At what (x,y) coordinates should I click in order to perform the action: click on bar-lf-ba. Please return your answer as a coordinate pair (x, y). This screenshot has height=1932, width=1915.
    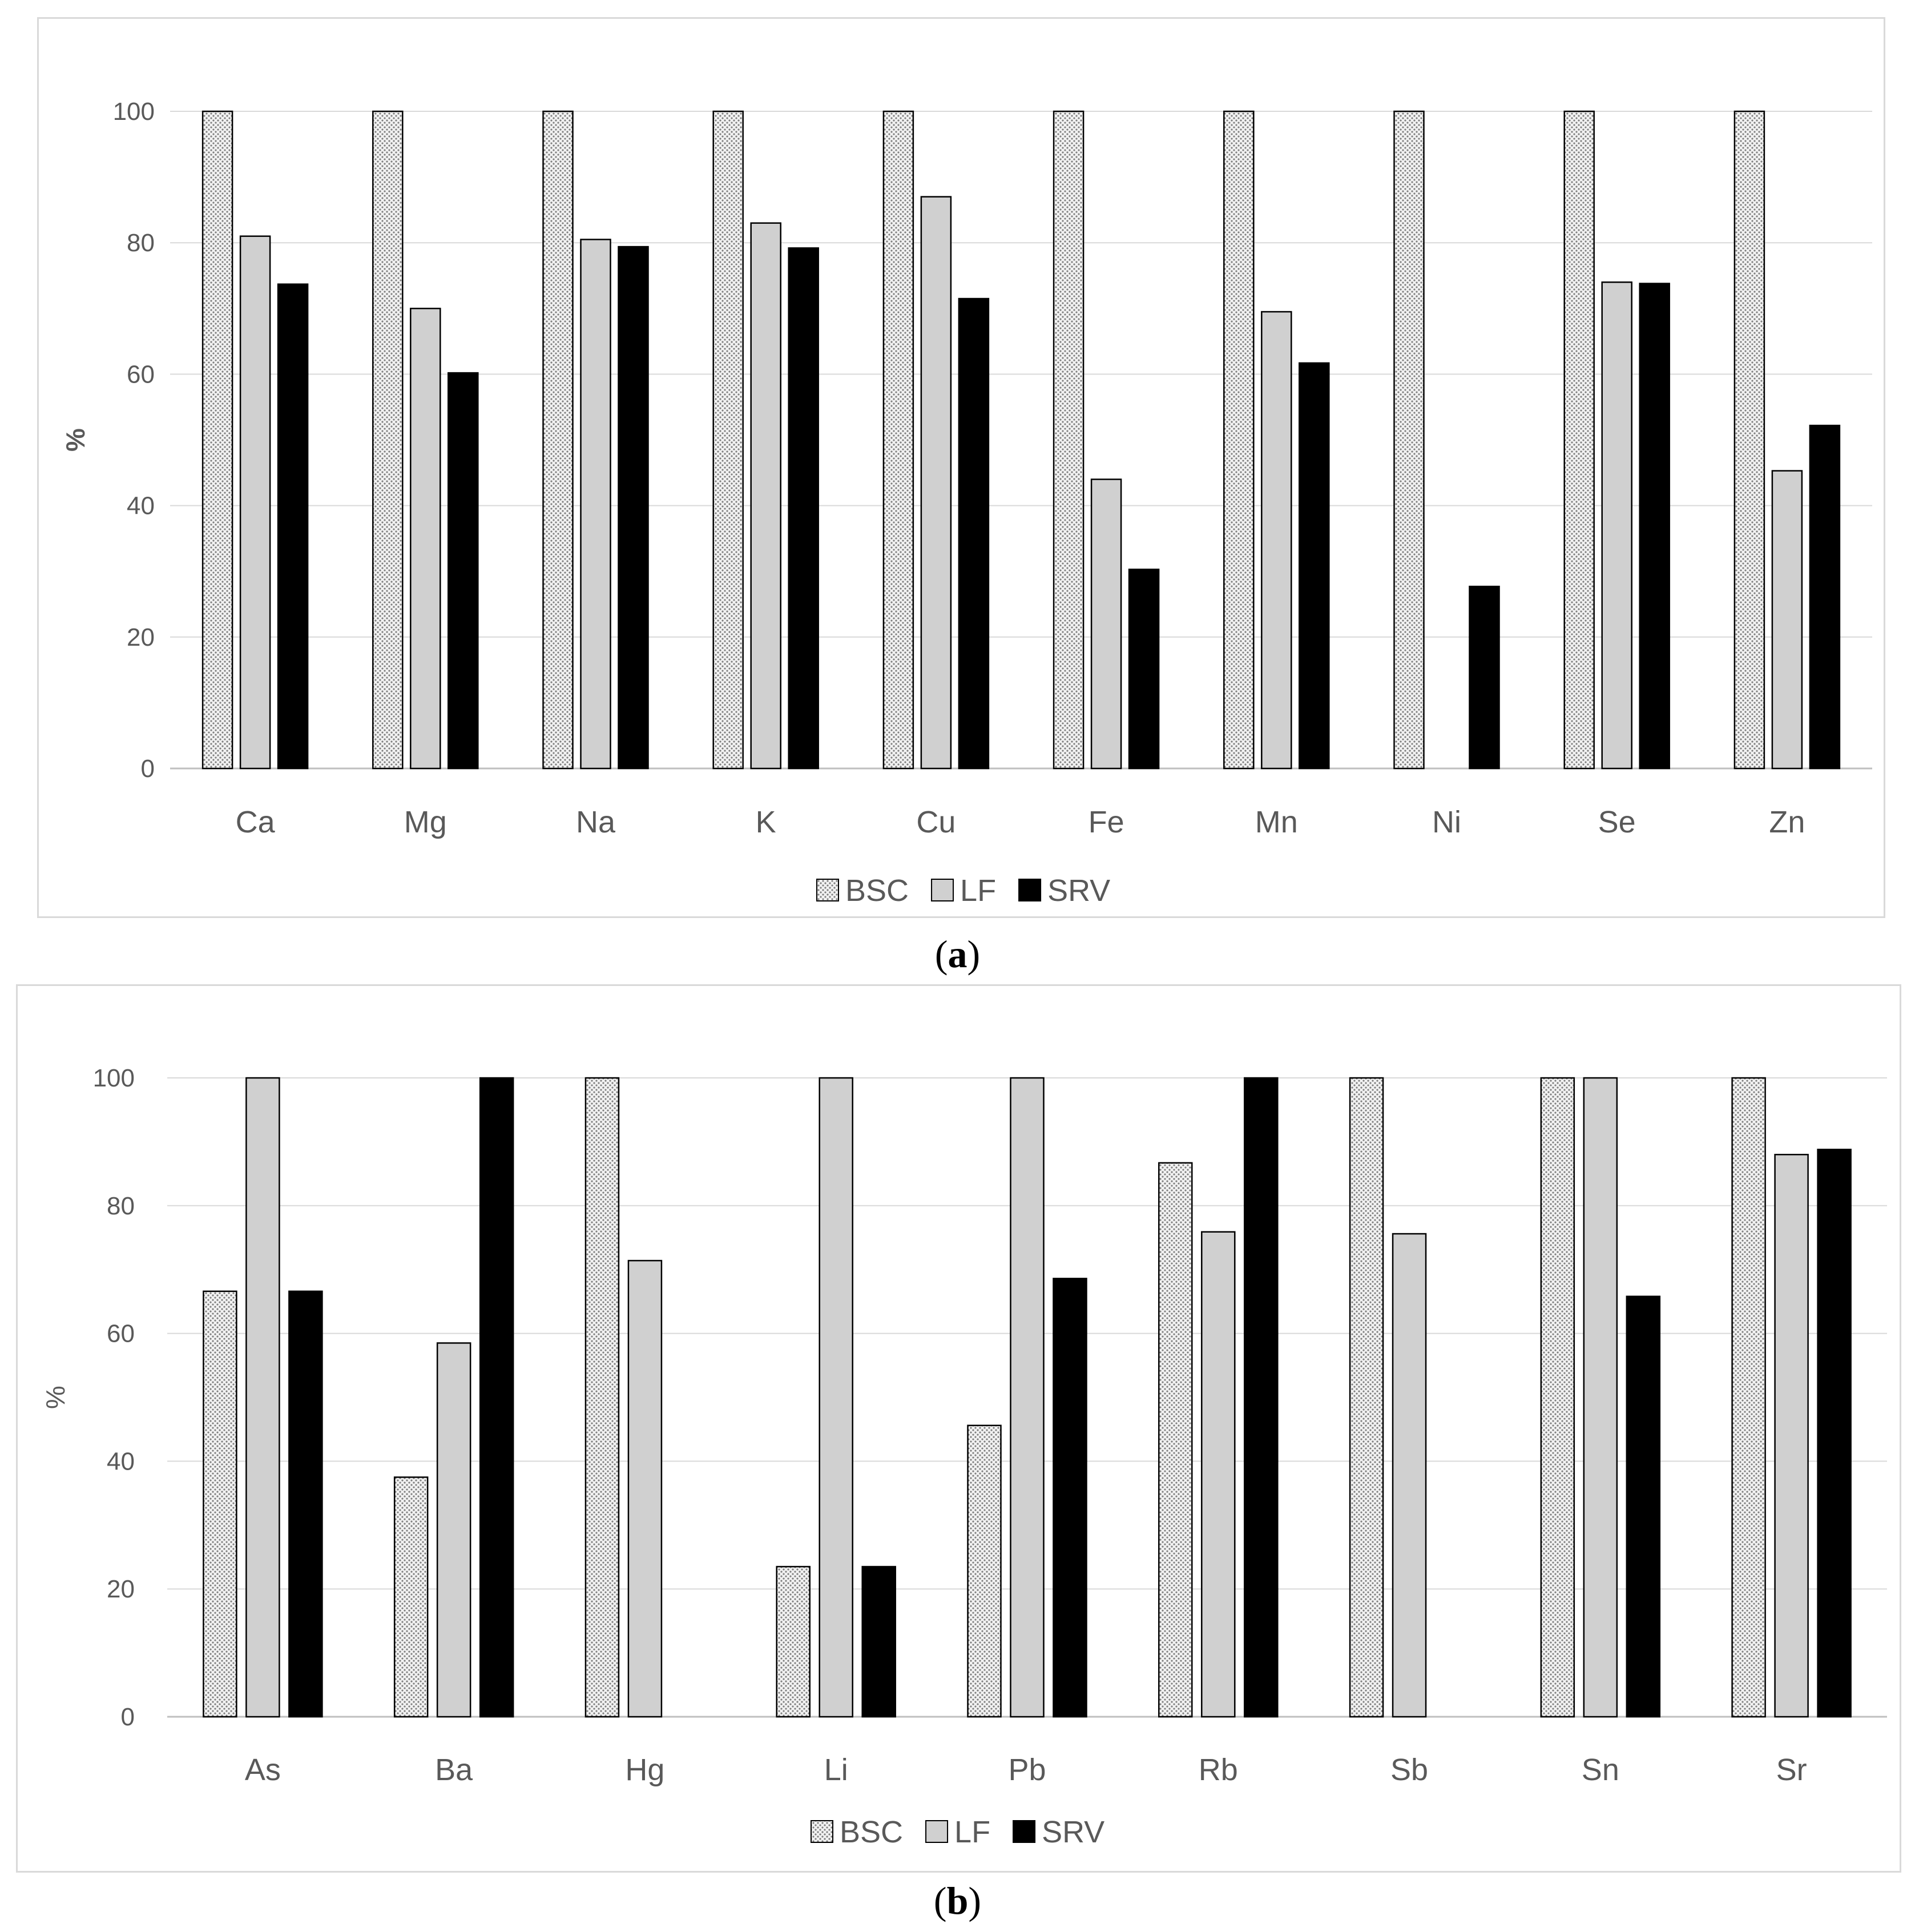
    Looking at the image, I should click on (453, 1530).